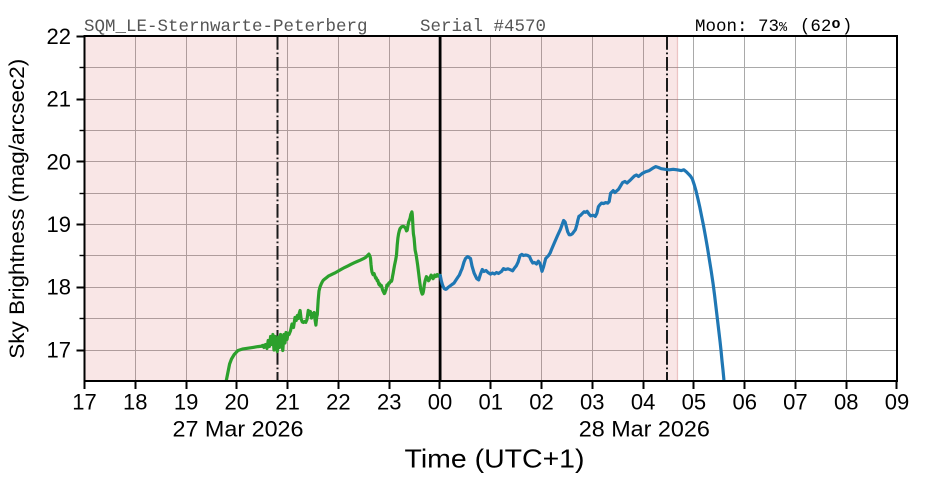 This screenshot has width=926, height=488. Describe the element at coordinates (897, 402) in the screenshot. I see `svg-text: 09` at that location.